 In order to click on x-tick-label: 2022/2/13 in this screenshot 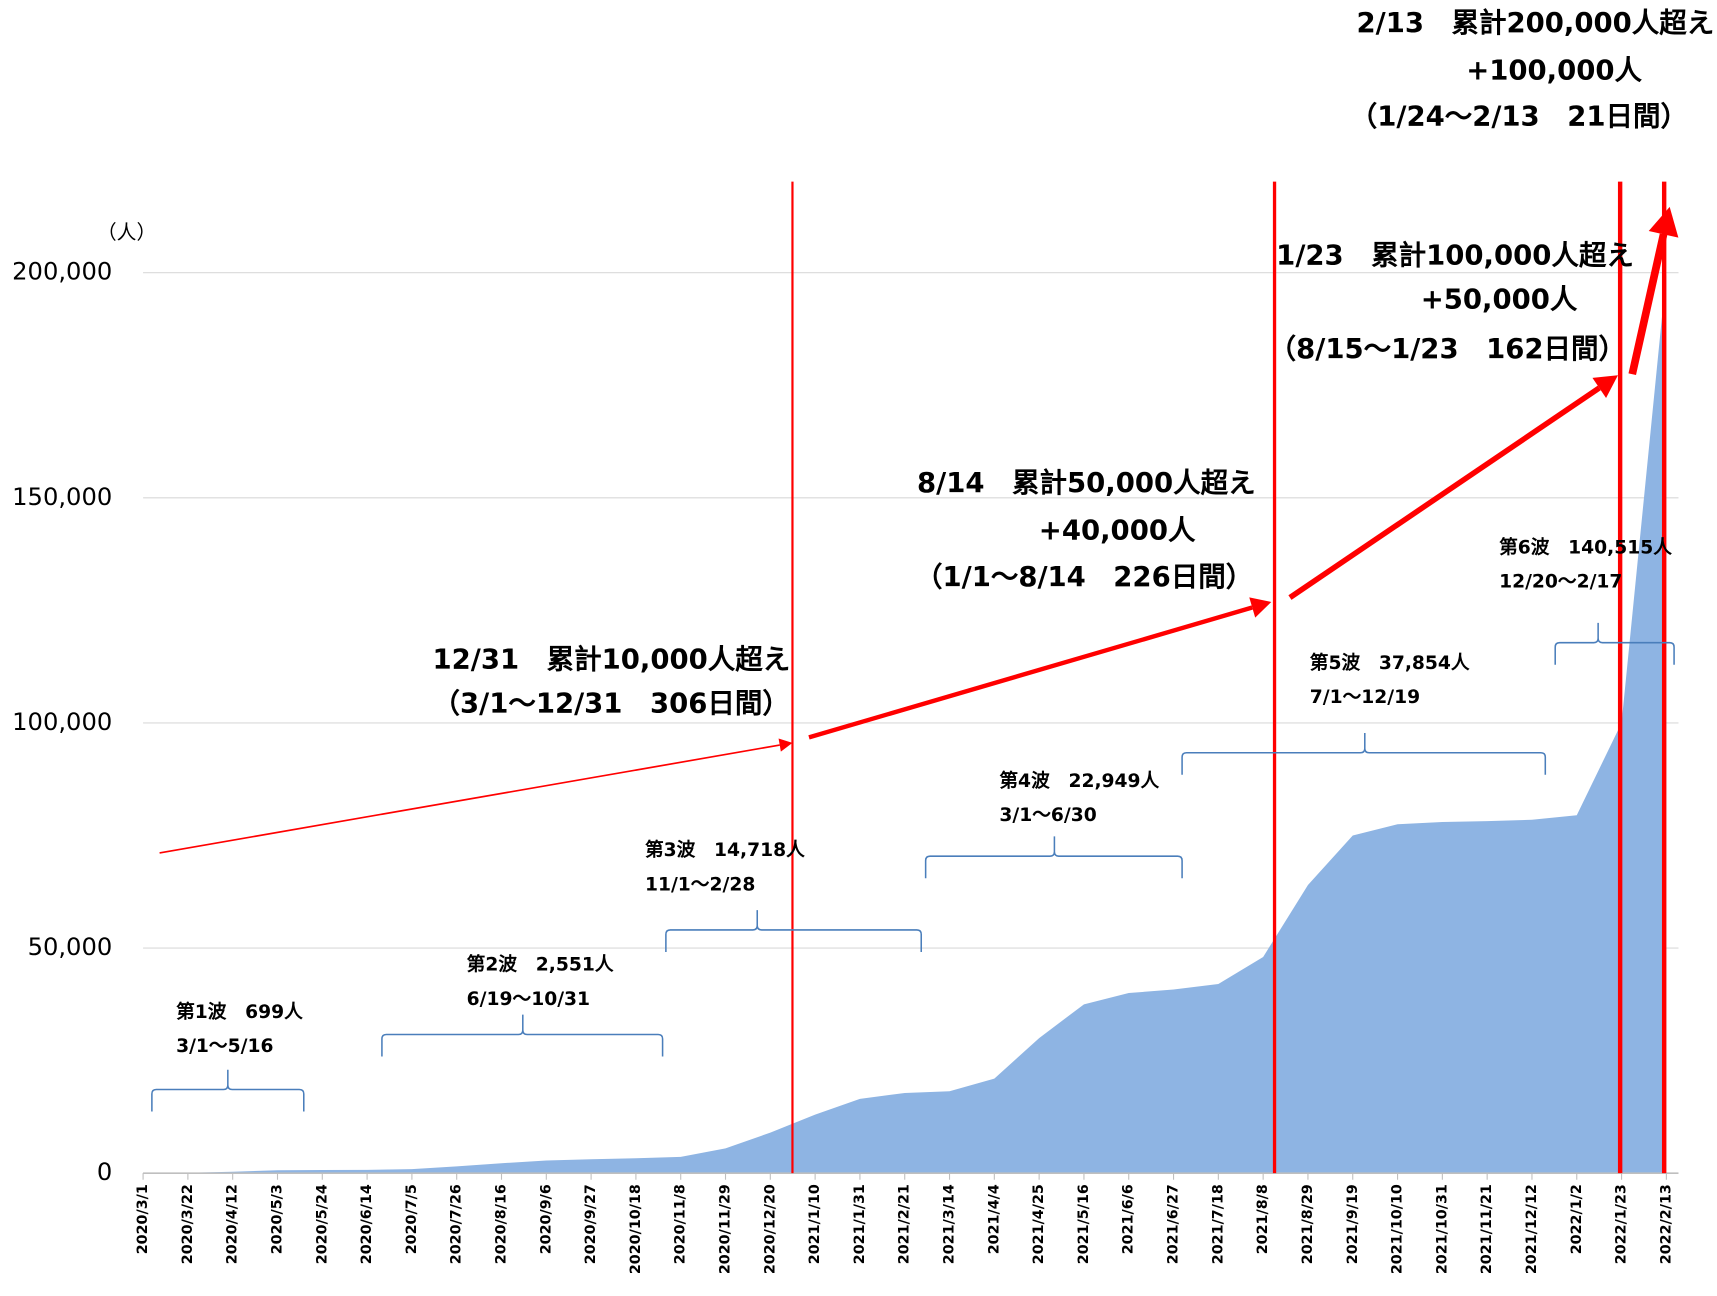, I will do `click(1666, 1224)`.